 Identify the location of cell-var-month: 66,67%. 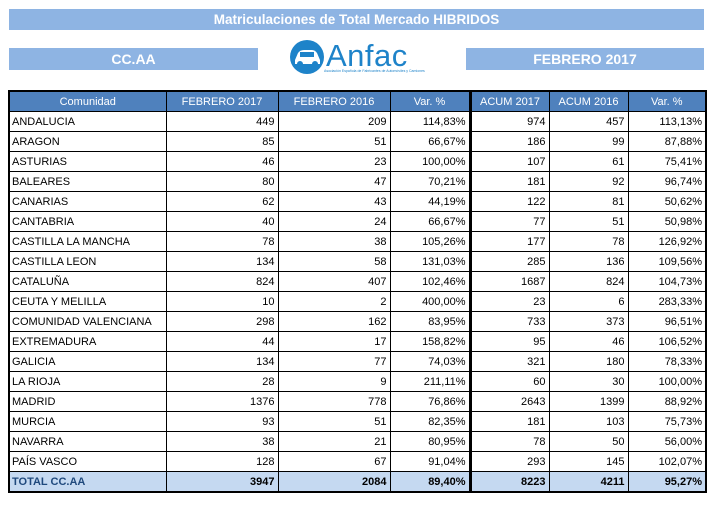
(430, 141).